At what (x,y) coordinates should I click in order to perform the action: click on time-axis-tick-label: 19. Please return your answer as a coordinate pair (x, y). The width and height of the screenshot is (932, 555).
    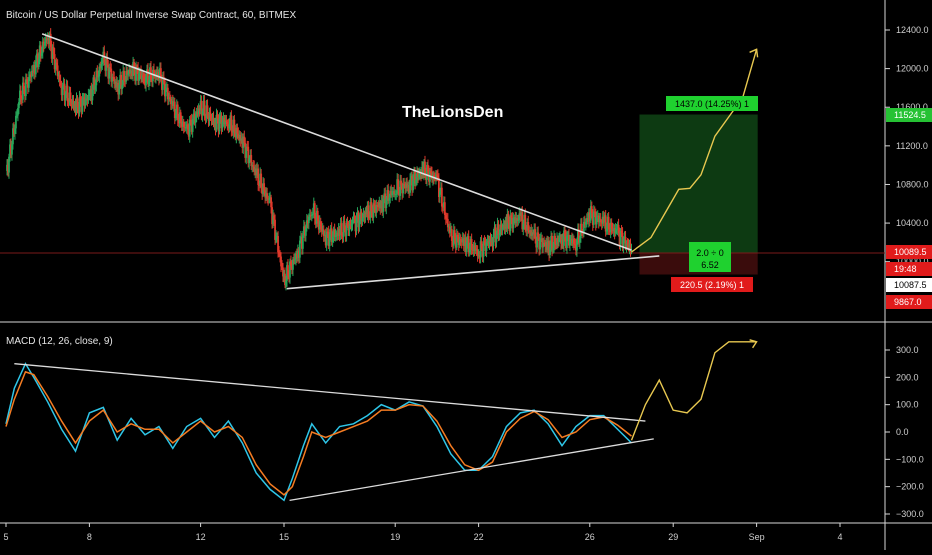
    Looking at the image, I should click on (395, 537).